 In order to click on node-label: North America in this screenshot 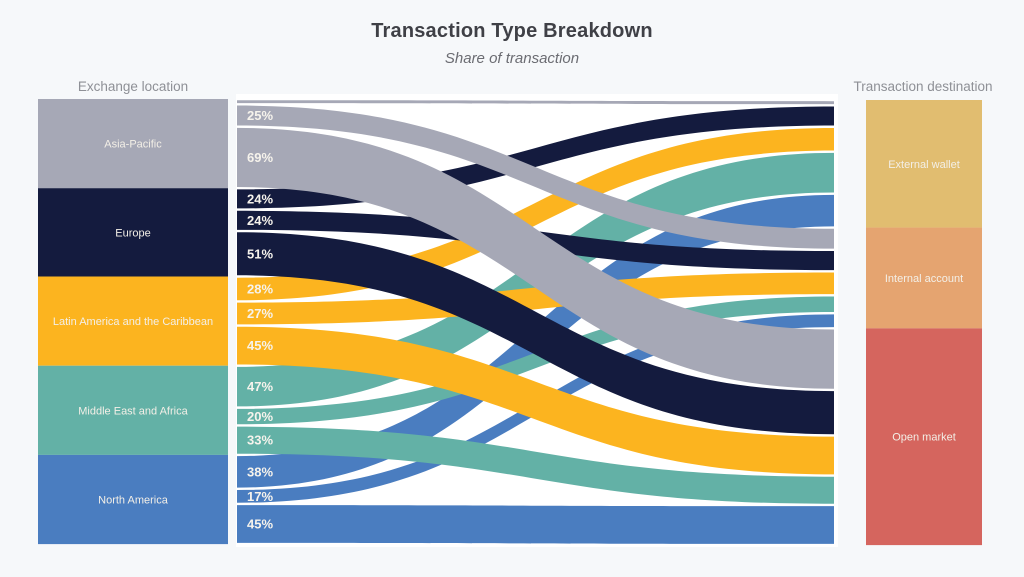, I will do `click(133, 501)`.